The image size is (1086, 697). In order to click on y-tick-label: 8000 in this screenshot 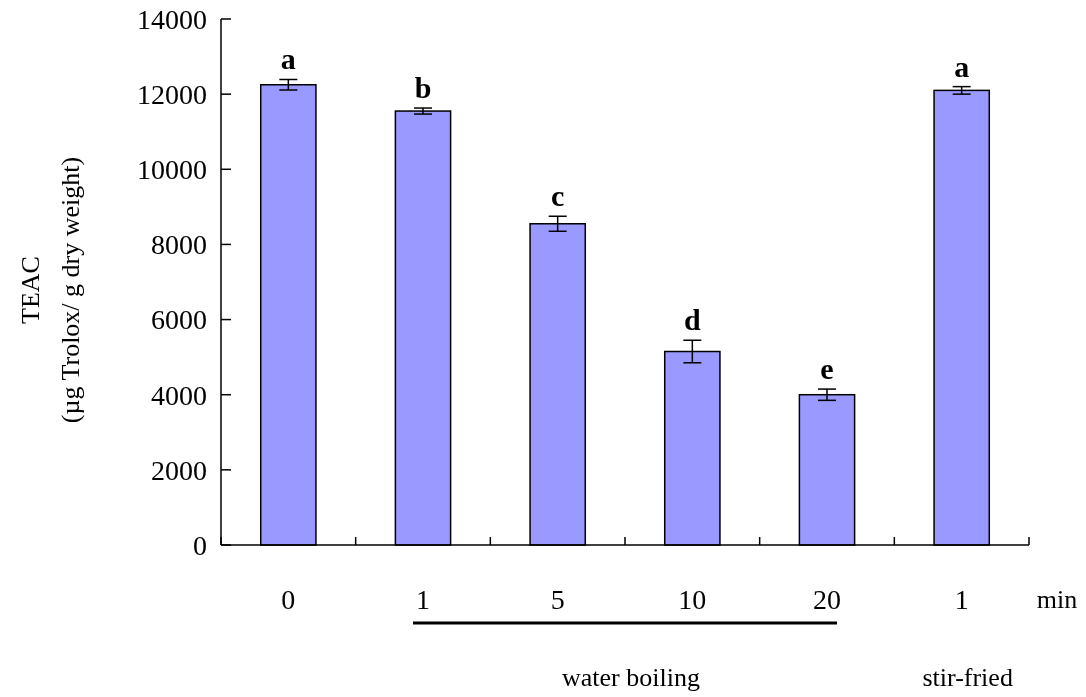, I will do `click(179, 245)`.